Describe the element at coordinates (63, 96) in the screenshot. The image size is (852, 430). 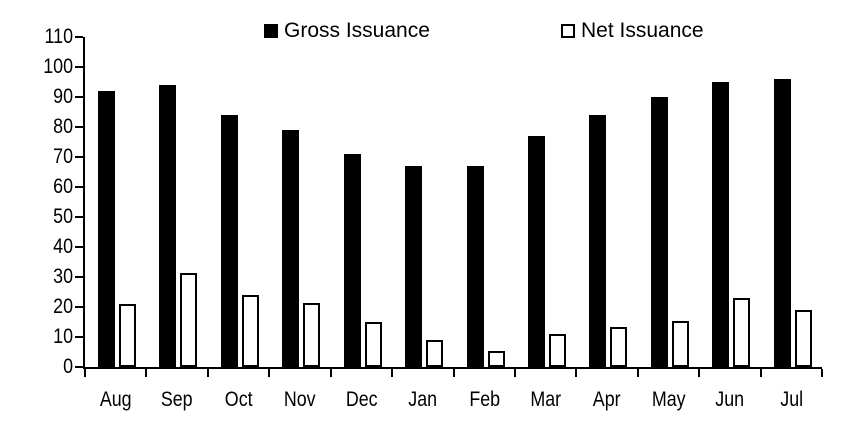
I see `y-axis-label-90: 90` at that location.